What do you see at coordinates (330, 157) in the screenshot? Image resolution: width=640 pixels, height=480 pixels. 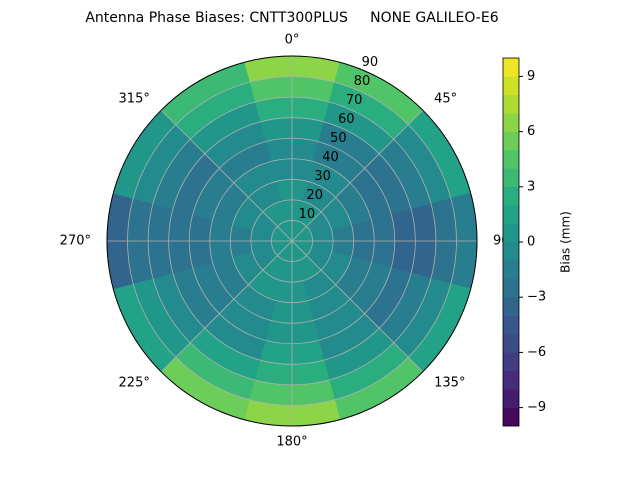 I see `r-tick-label: 40` at bounding box center [330, 157].